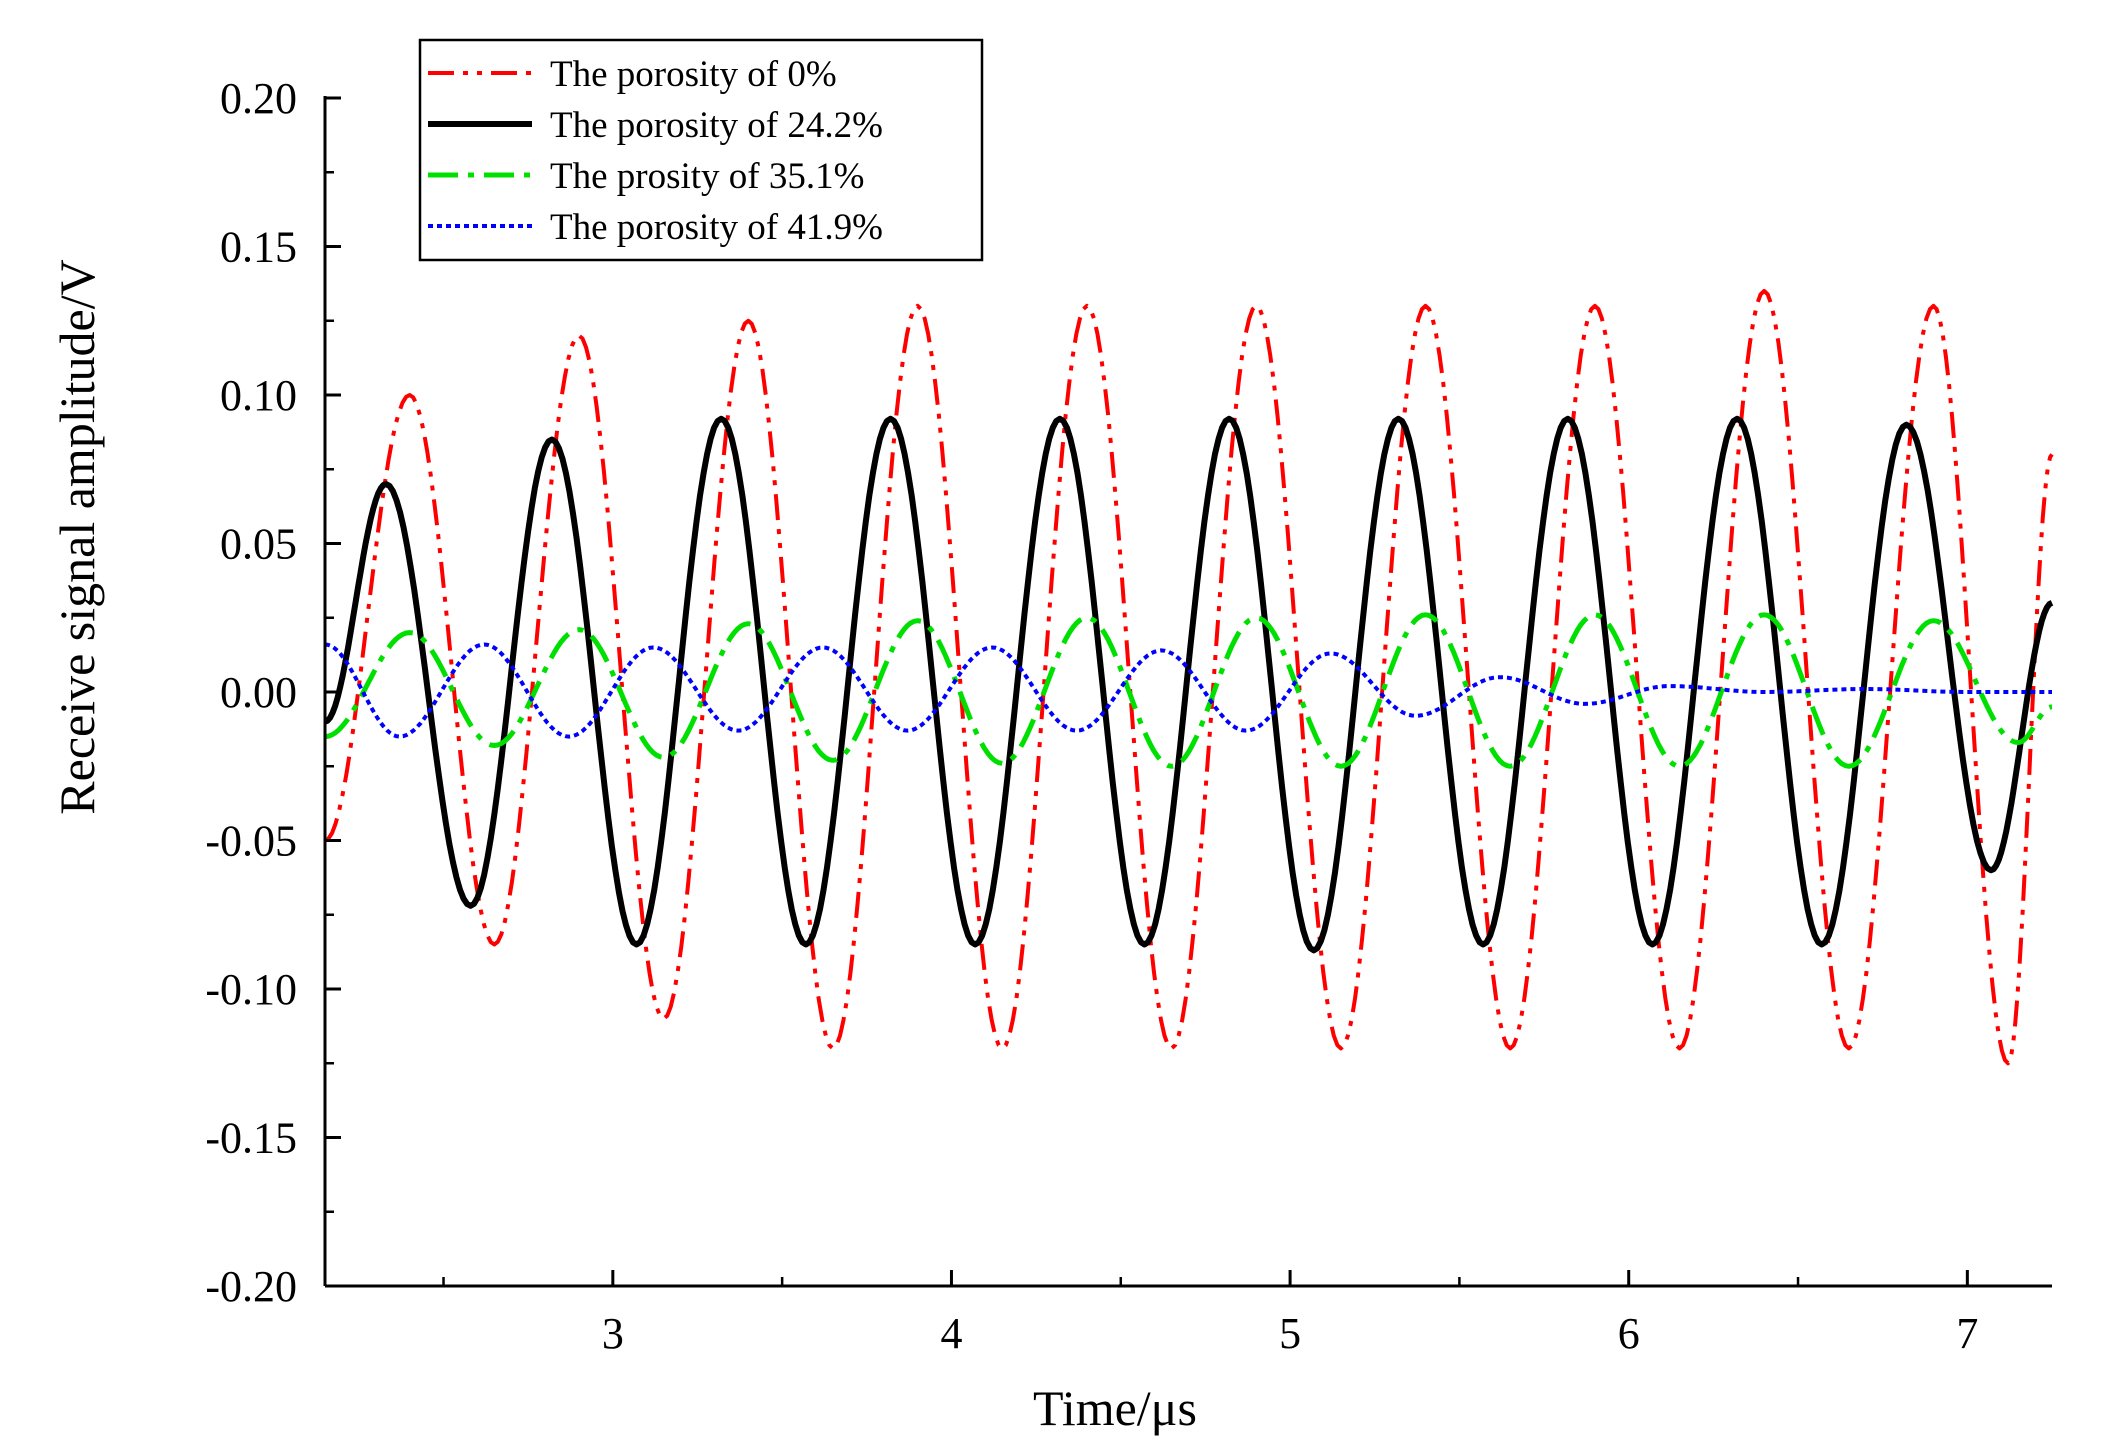 This screenshot has height=1451, width=2120. I want to click on y-tick-label-2: -0.10, so click(251, 989).